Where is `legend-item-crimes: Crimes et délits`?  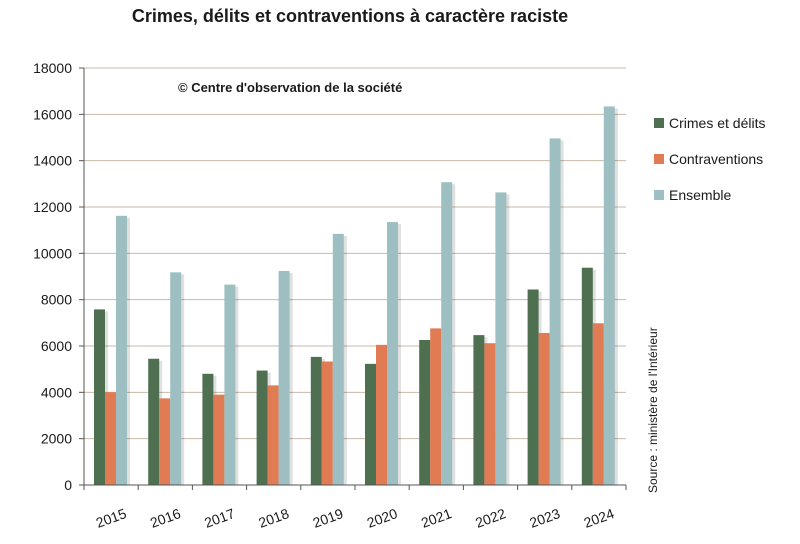 legend-item-crimes: Crimes et délits is located at coordinates (709, 123).